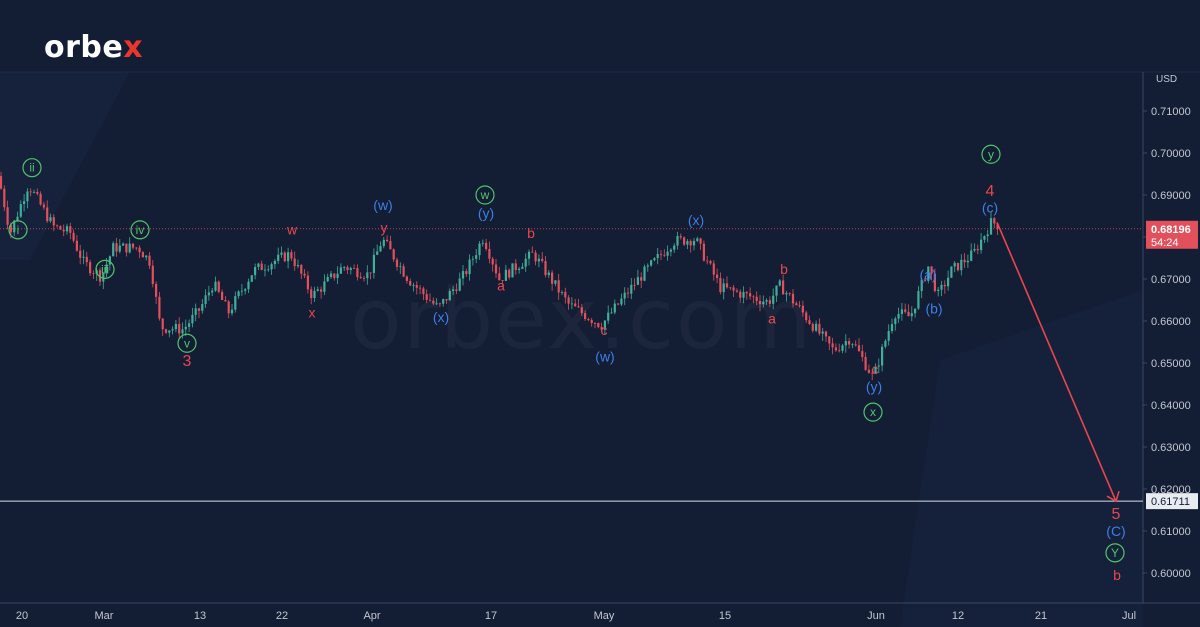  Describe the element at coordinates (933, 308) in the screenshot. I see `wave-label: (b)` at that location.